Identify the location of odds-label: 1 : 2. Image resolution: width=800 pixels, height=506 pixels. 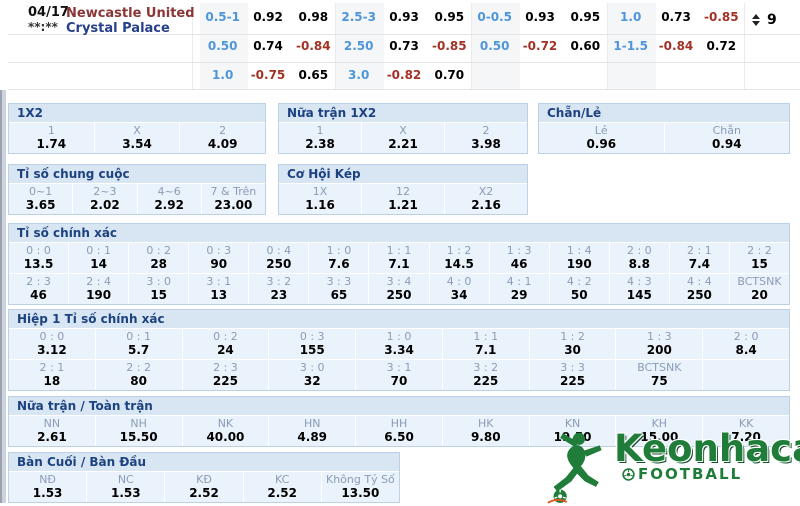
(572, 336).